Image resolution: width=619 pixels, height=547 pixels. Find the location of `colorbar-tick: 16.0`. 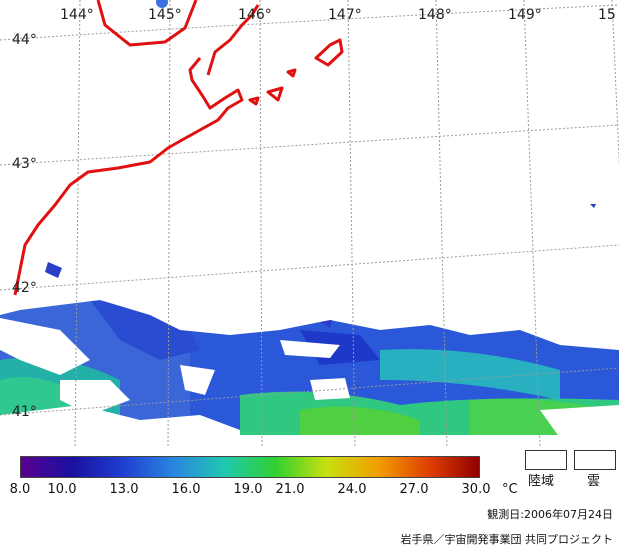

colorbar-tick: 16.0 is located at coordinates (186, 489).